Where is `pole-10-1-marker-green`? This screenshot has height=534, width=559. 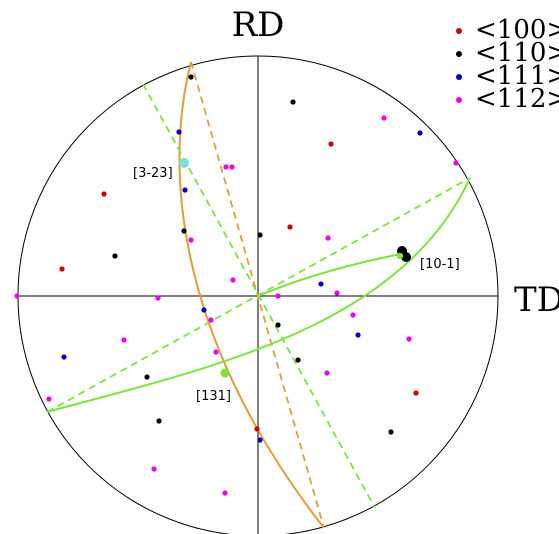
pole-10-1-marker-green is located at coordinates (400, 256).